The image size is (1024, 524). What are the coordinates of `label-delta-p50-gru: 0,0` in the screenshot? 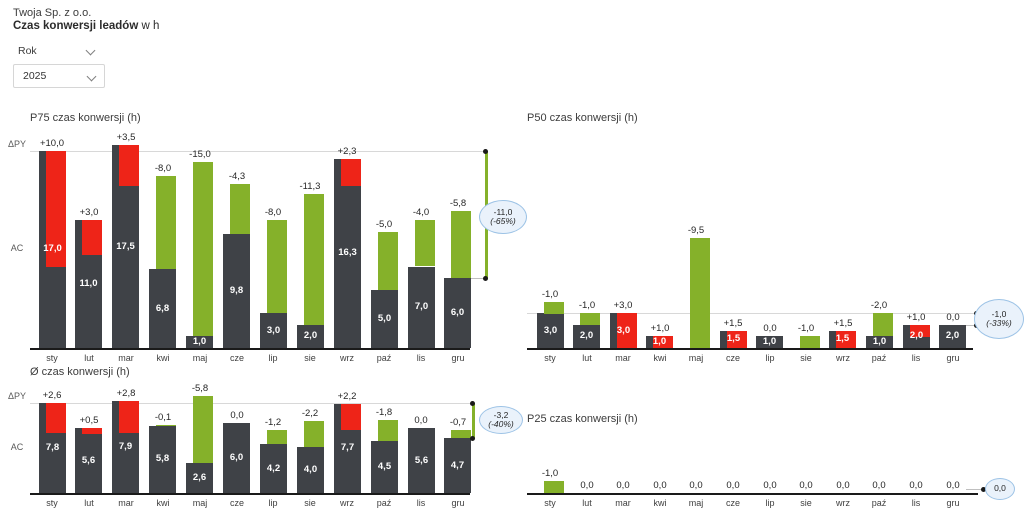 It's located at (953, 317).